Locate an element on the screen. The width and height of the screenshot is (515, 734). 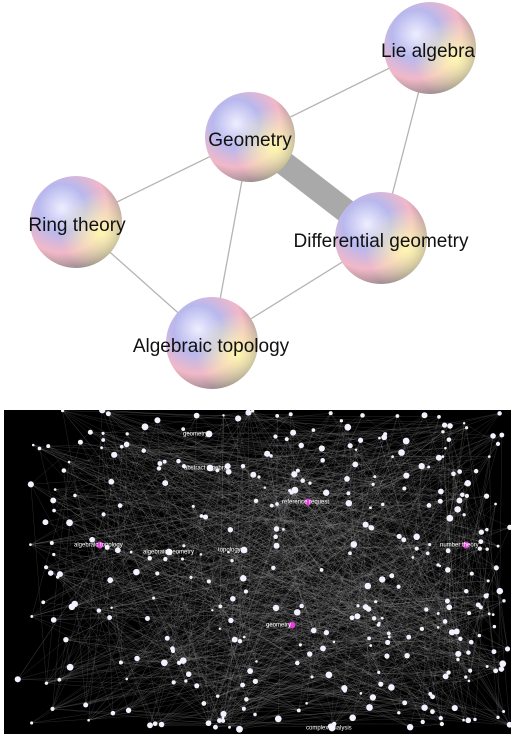
network-hub-4: algebraic topology is located at coordinates (98, 545).